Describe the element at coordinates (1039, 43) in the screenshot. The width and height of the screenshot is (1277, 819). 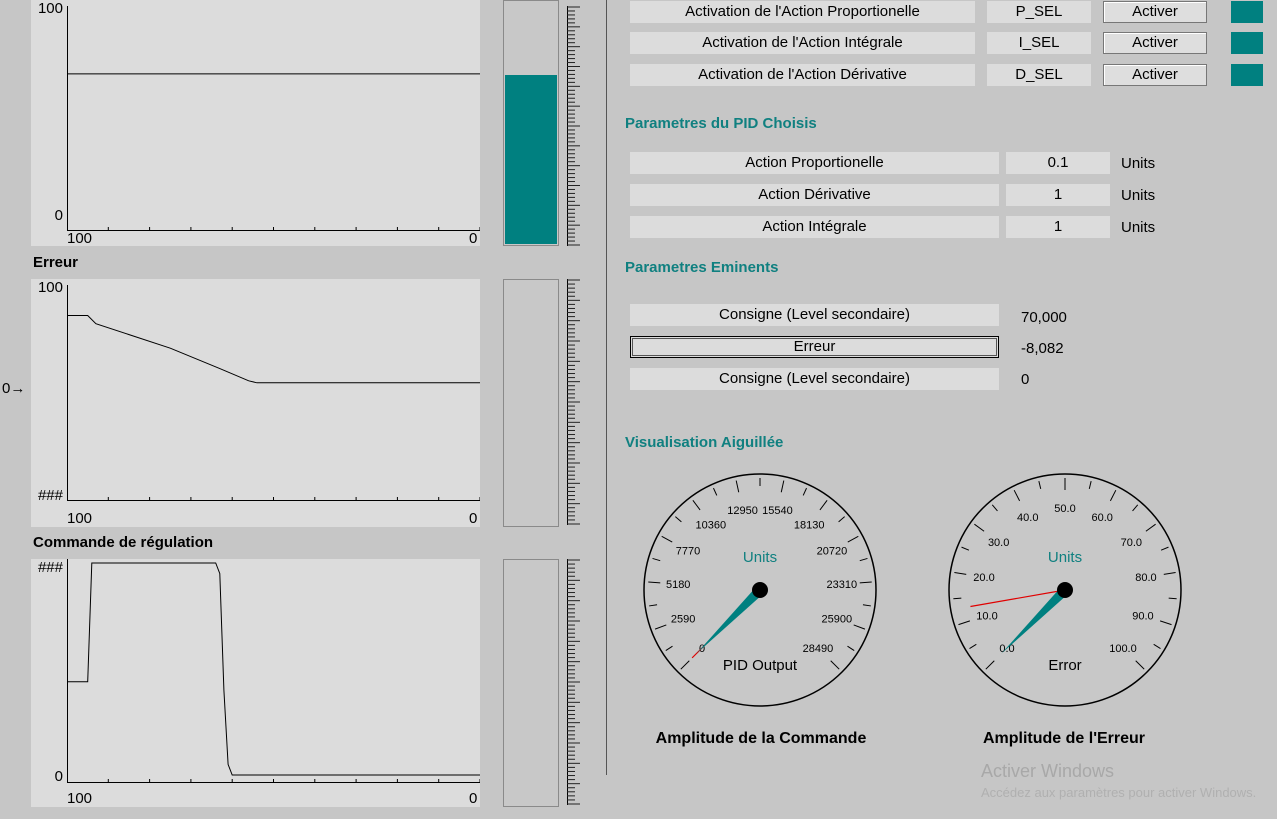
I see `activation-tag-i: I_SEL` at that location.